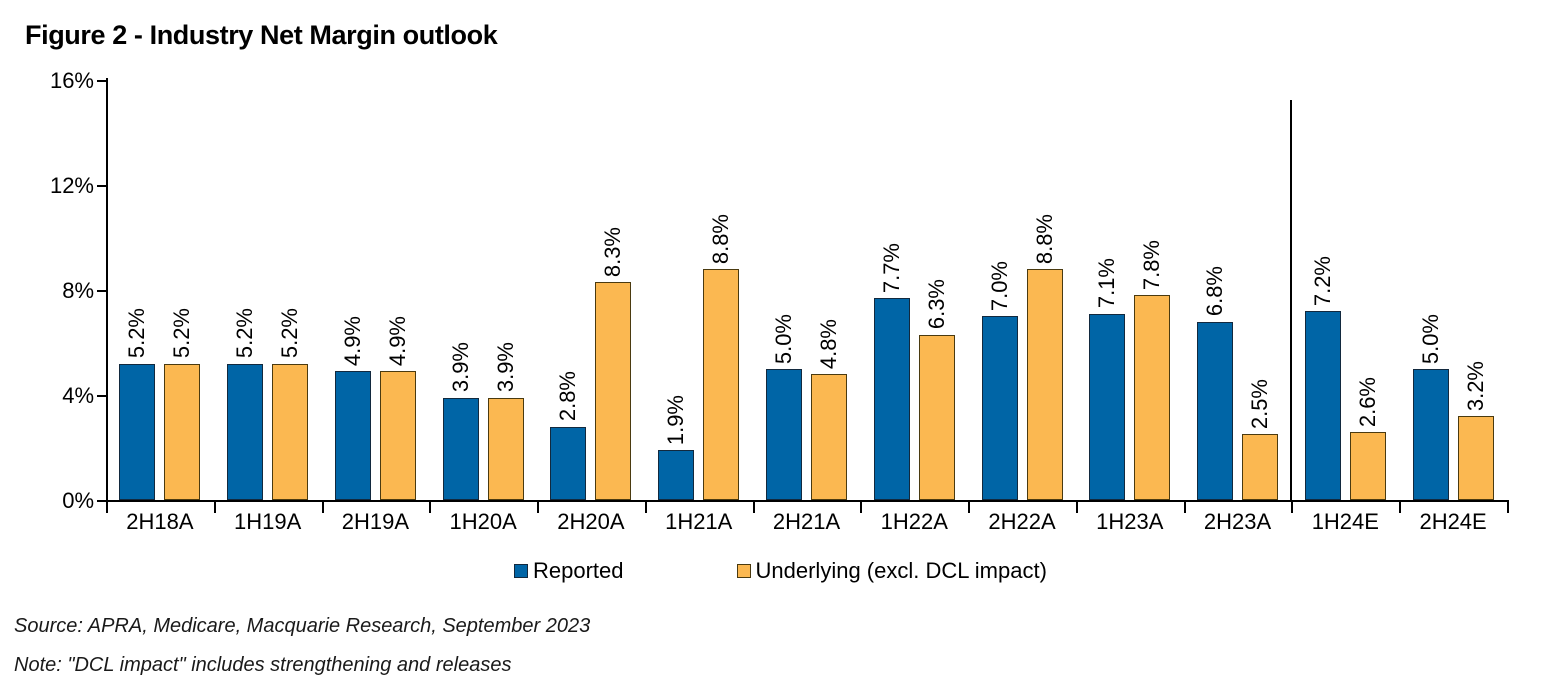 This screenshot has width=1547, height=680. I want to click on bar-value-label: 4.8%, so click(829, 344).